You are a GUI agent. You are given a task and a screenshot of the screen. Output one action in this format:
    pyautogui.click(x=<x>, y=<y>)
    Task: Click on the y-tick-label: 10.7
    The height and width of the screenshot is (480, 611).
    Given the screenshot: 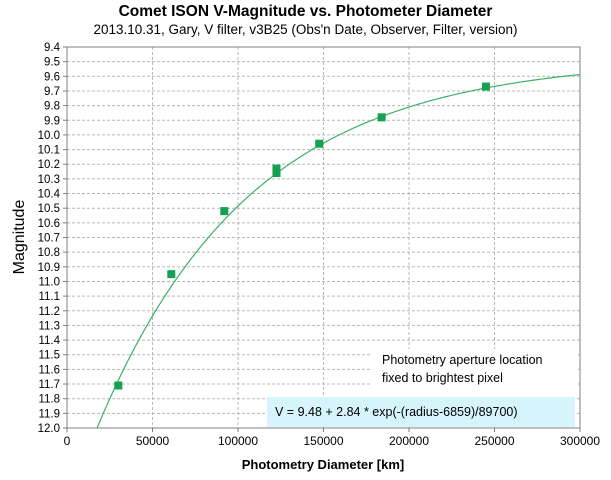 What is the action you would take?
    pyautogui.click(x=49, y=239)
    